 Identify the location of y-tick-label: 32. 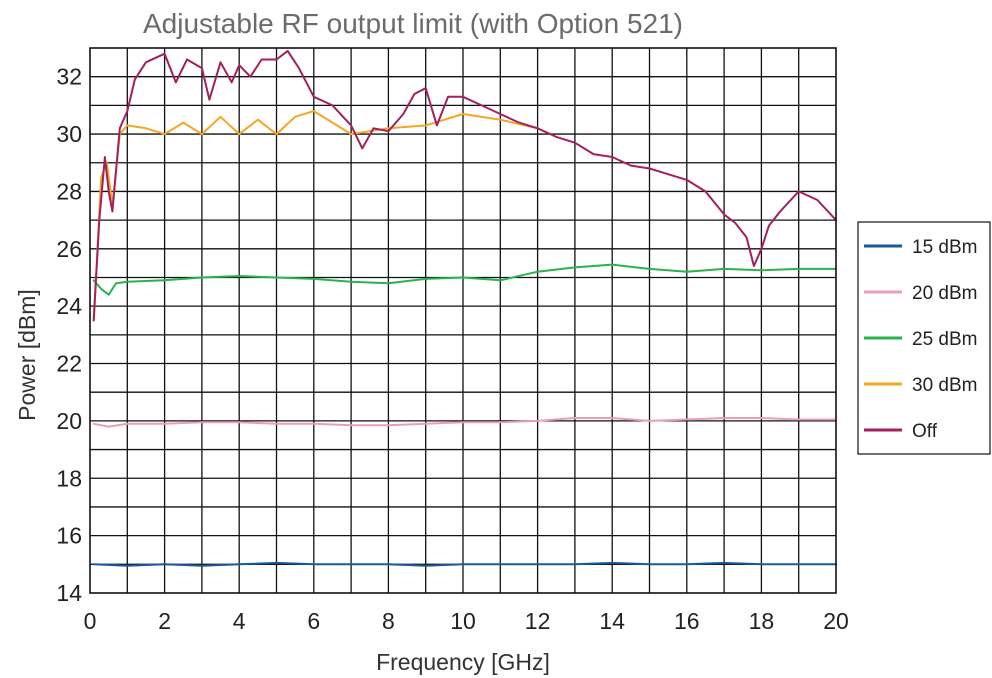
(69, 77).